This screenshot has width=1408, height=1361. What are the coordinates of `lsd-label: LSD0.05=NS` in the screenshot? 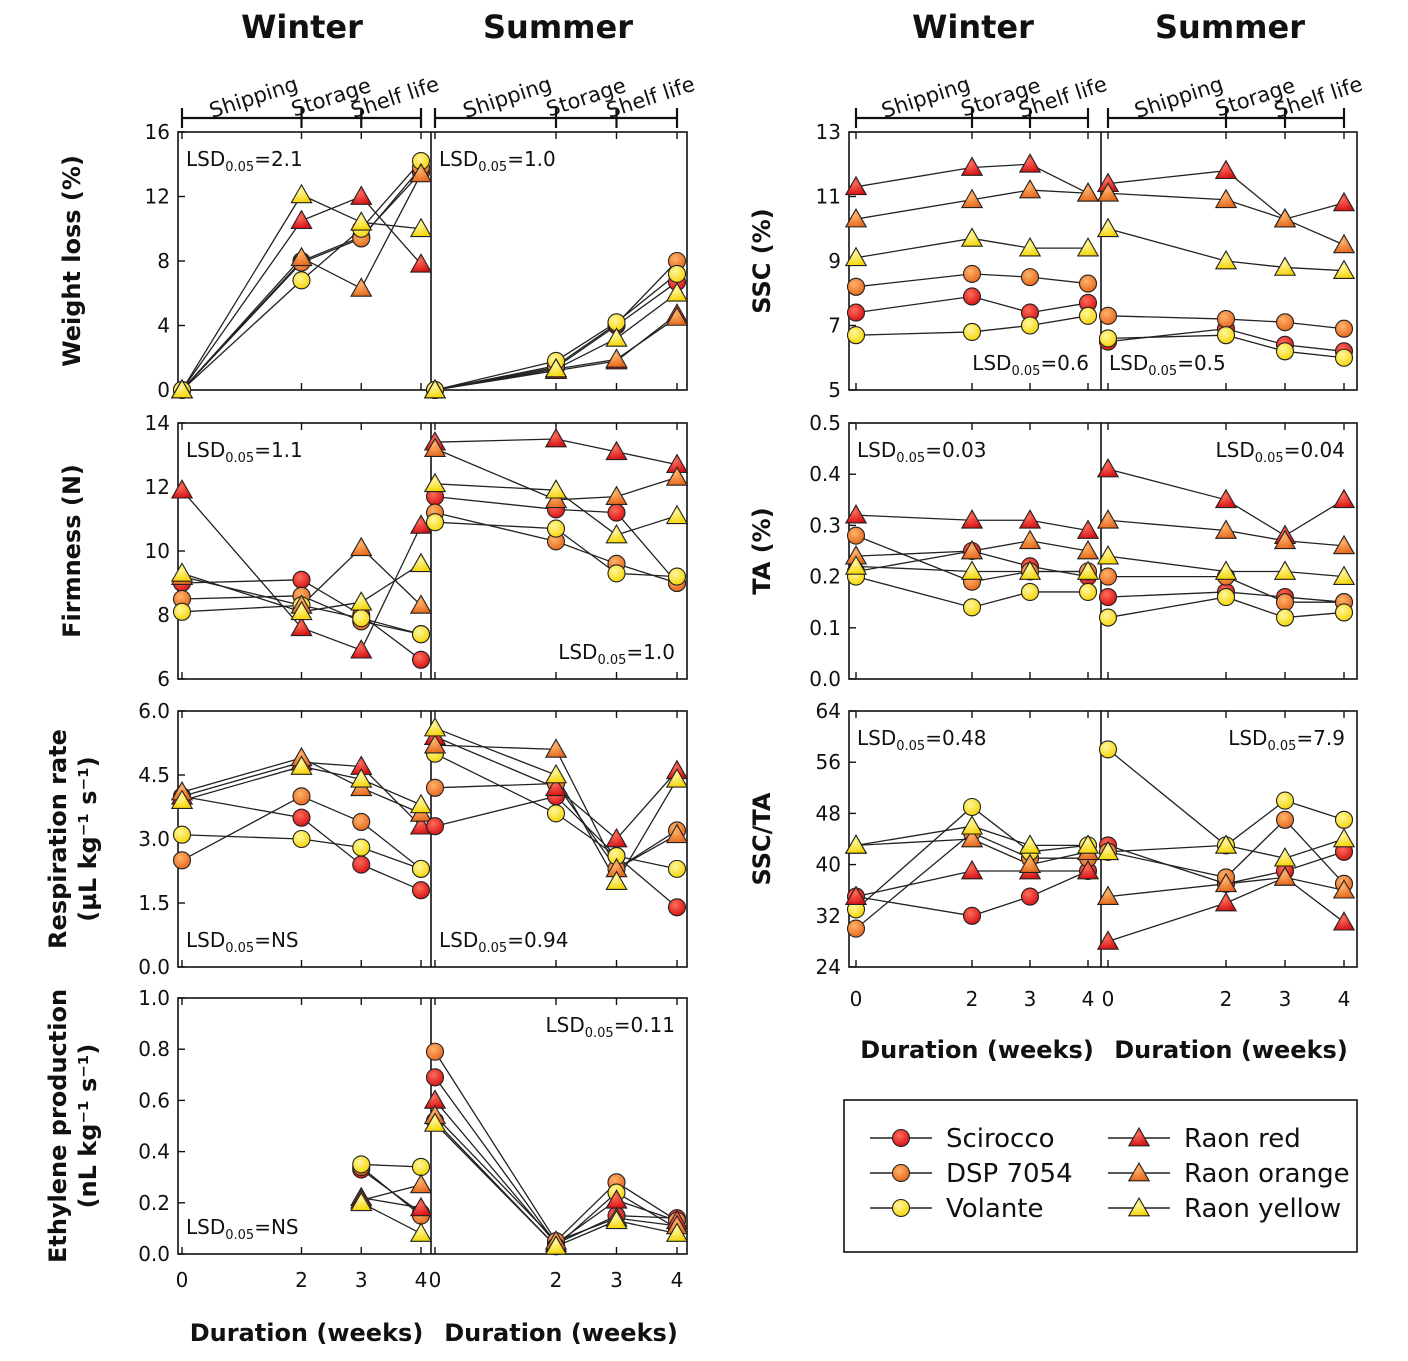 It's located at (242, 942).